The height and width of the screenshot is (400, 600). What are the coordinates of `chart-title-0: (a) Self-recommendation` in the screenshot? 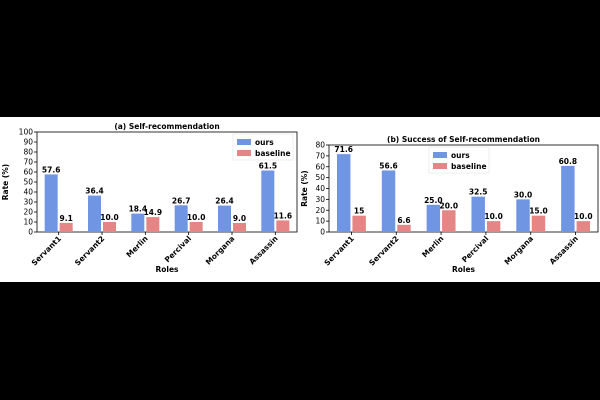 It's located at (166, 126).